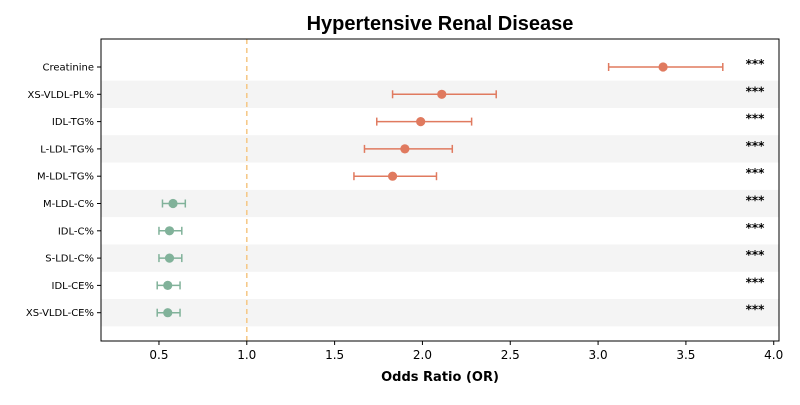  Describe the element at coordinates (61, 95) in the screenshot. I see `y-tick-label: XS-VLDL-PL%` at that location.